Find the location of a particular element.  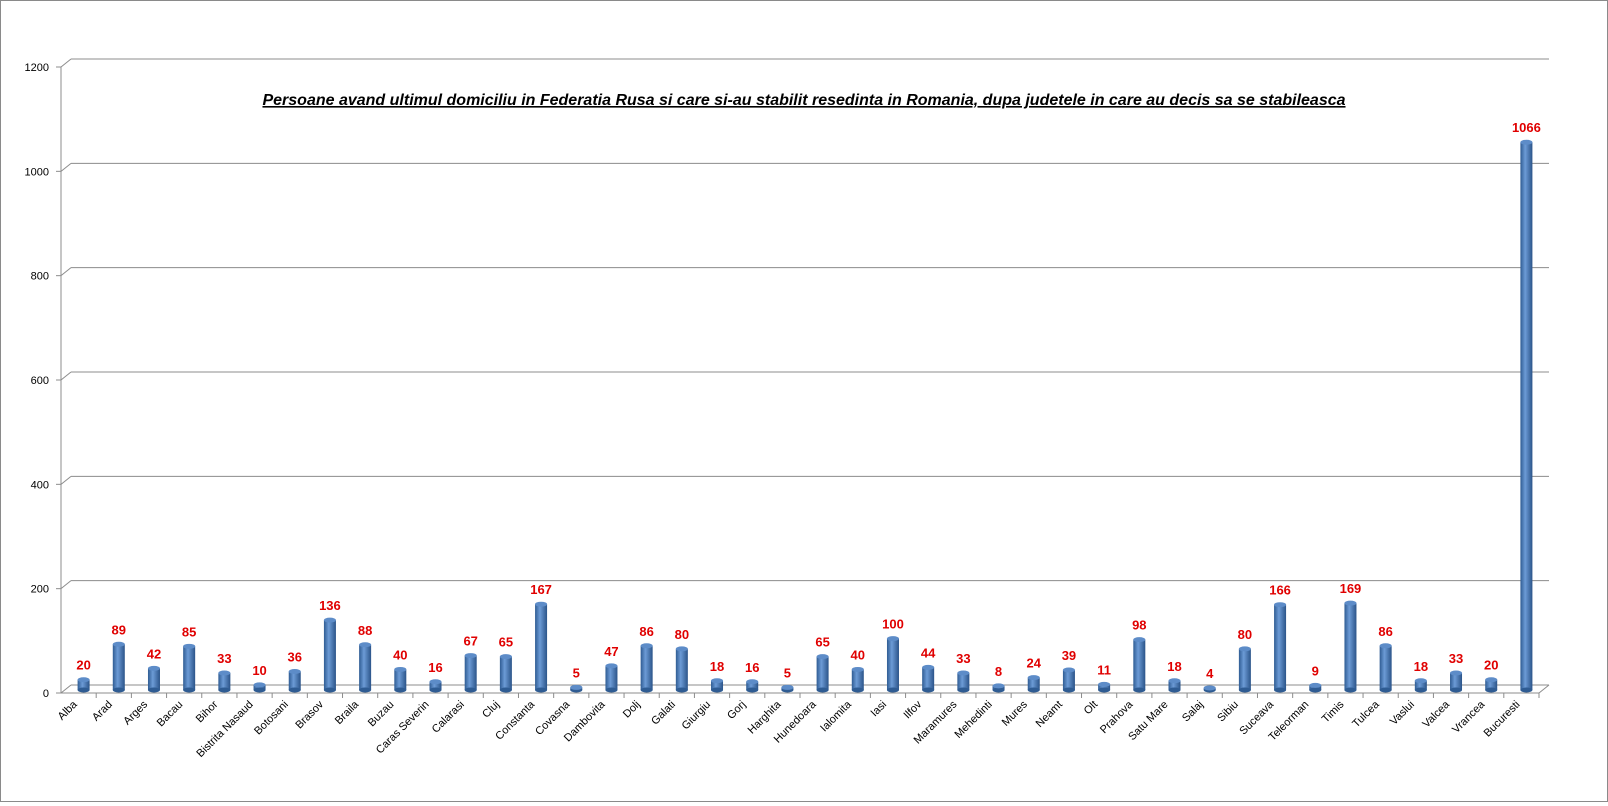

x-tick-label: Salaj is located at coordinates (1193, 712).